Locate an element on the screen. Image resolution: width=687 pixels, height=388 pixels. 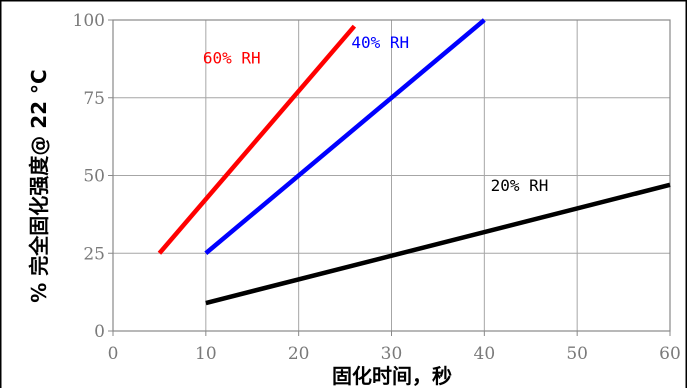
x-tick-label: 30 is located at coordinates (392, 354).